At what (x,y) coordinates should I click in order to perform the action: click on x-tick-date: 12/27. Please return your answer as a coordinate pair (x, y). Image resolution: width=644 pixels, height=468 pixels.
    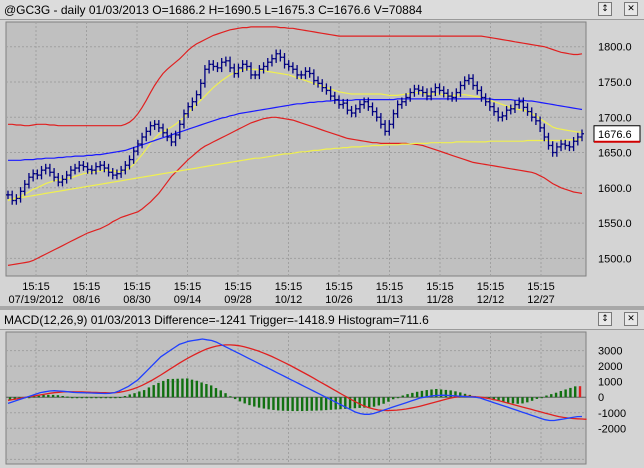
    Looking at the image, I should click on (541, 300).